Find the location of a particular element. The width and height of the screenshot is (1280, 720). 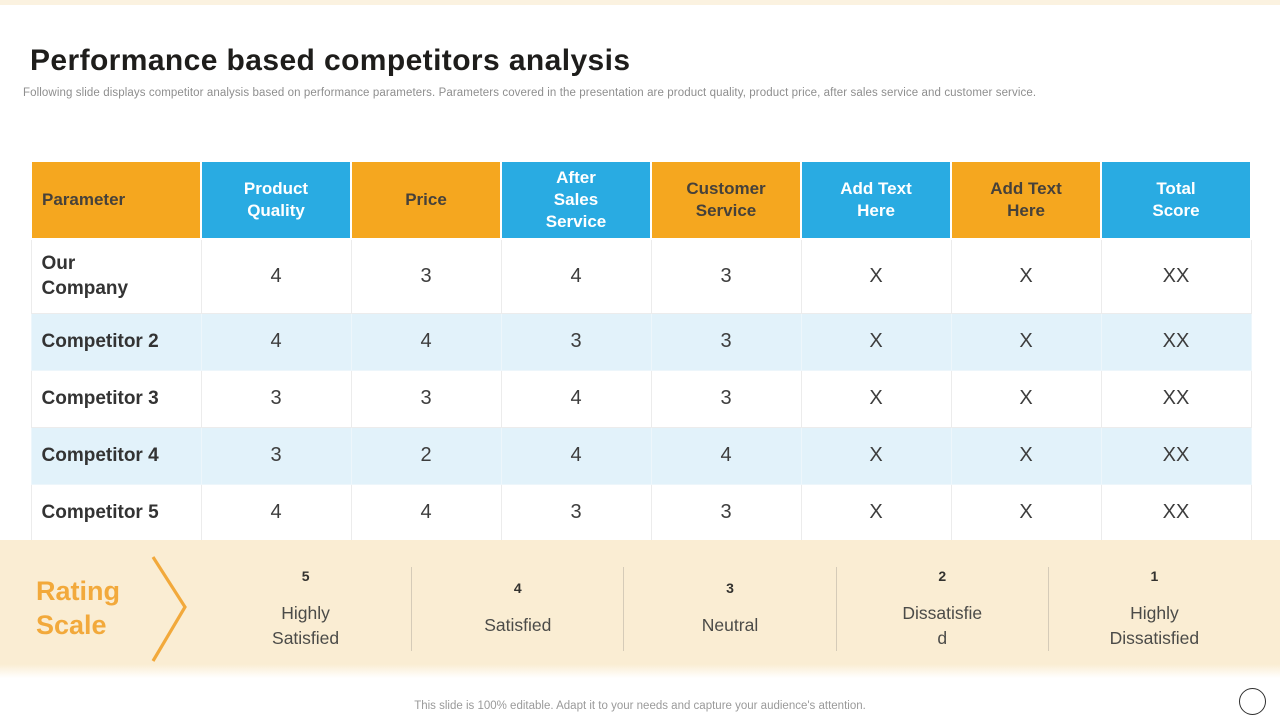

column-header-6: Add Text Here is located at coordinates (1026, 200).